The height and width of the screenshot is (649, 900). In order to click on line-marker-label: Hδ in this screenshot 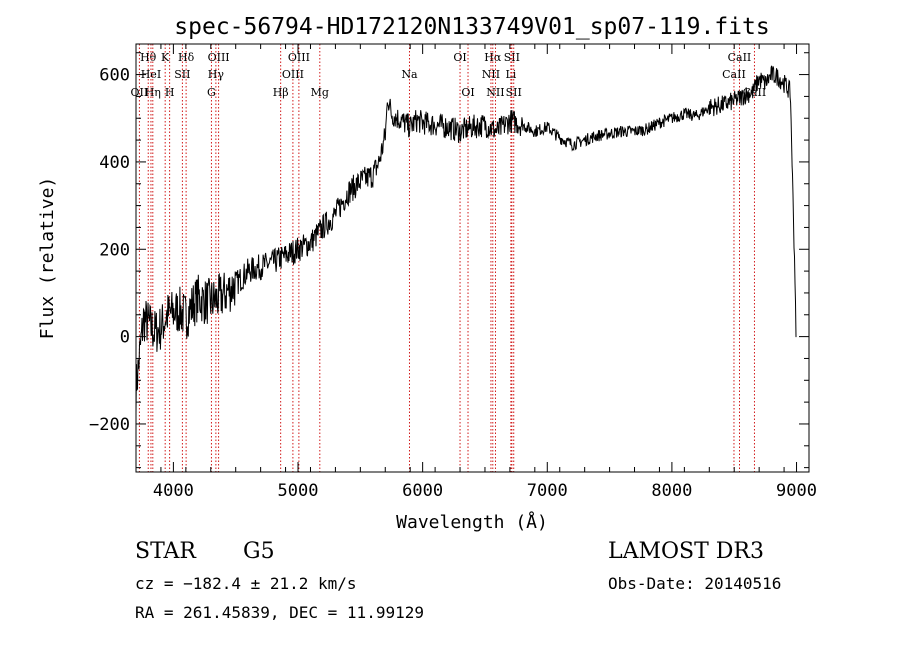, I will do `click(186, 57)`.